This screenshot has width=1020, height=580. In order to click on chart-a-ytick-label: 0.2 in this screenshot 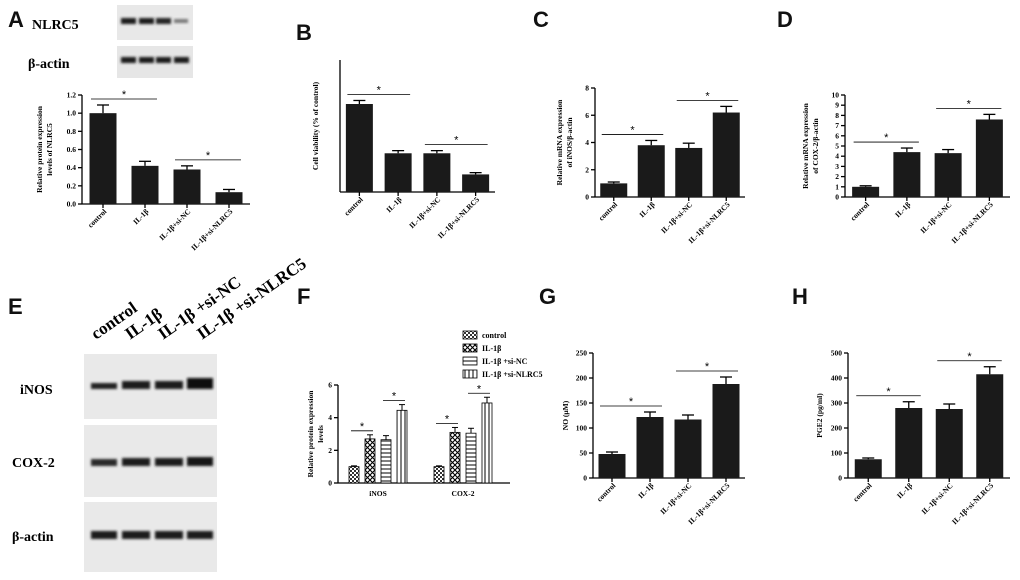, I will do `click(72, 185)`.